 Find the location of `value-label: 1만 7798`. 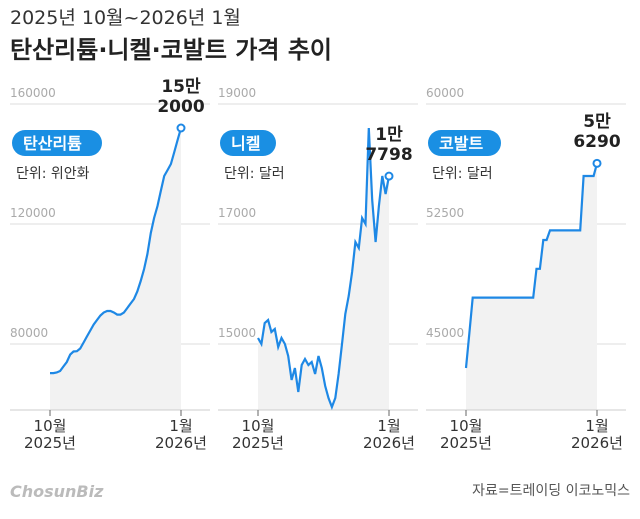

value-label: 1만 7798 is located at coordinates (389, 145).